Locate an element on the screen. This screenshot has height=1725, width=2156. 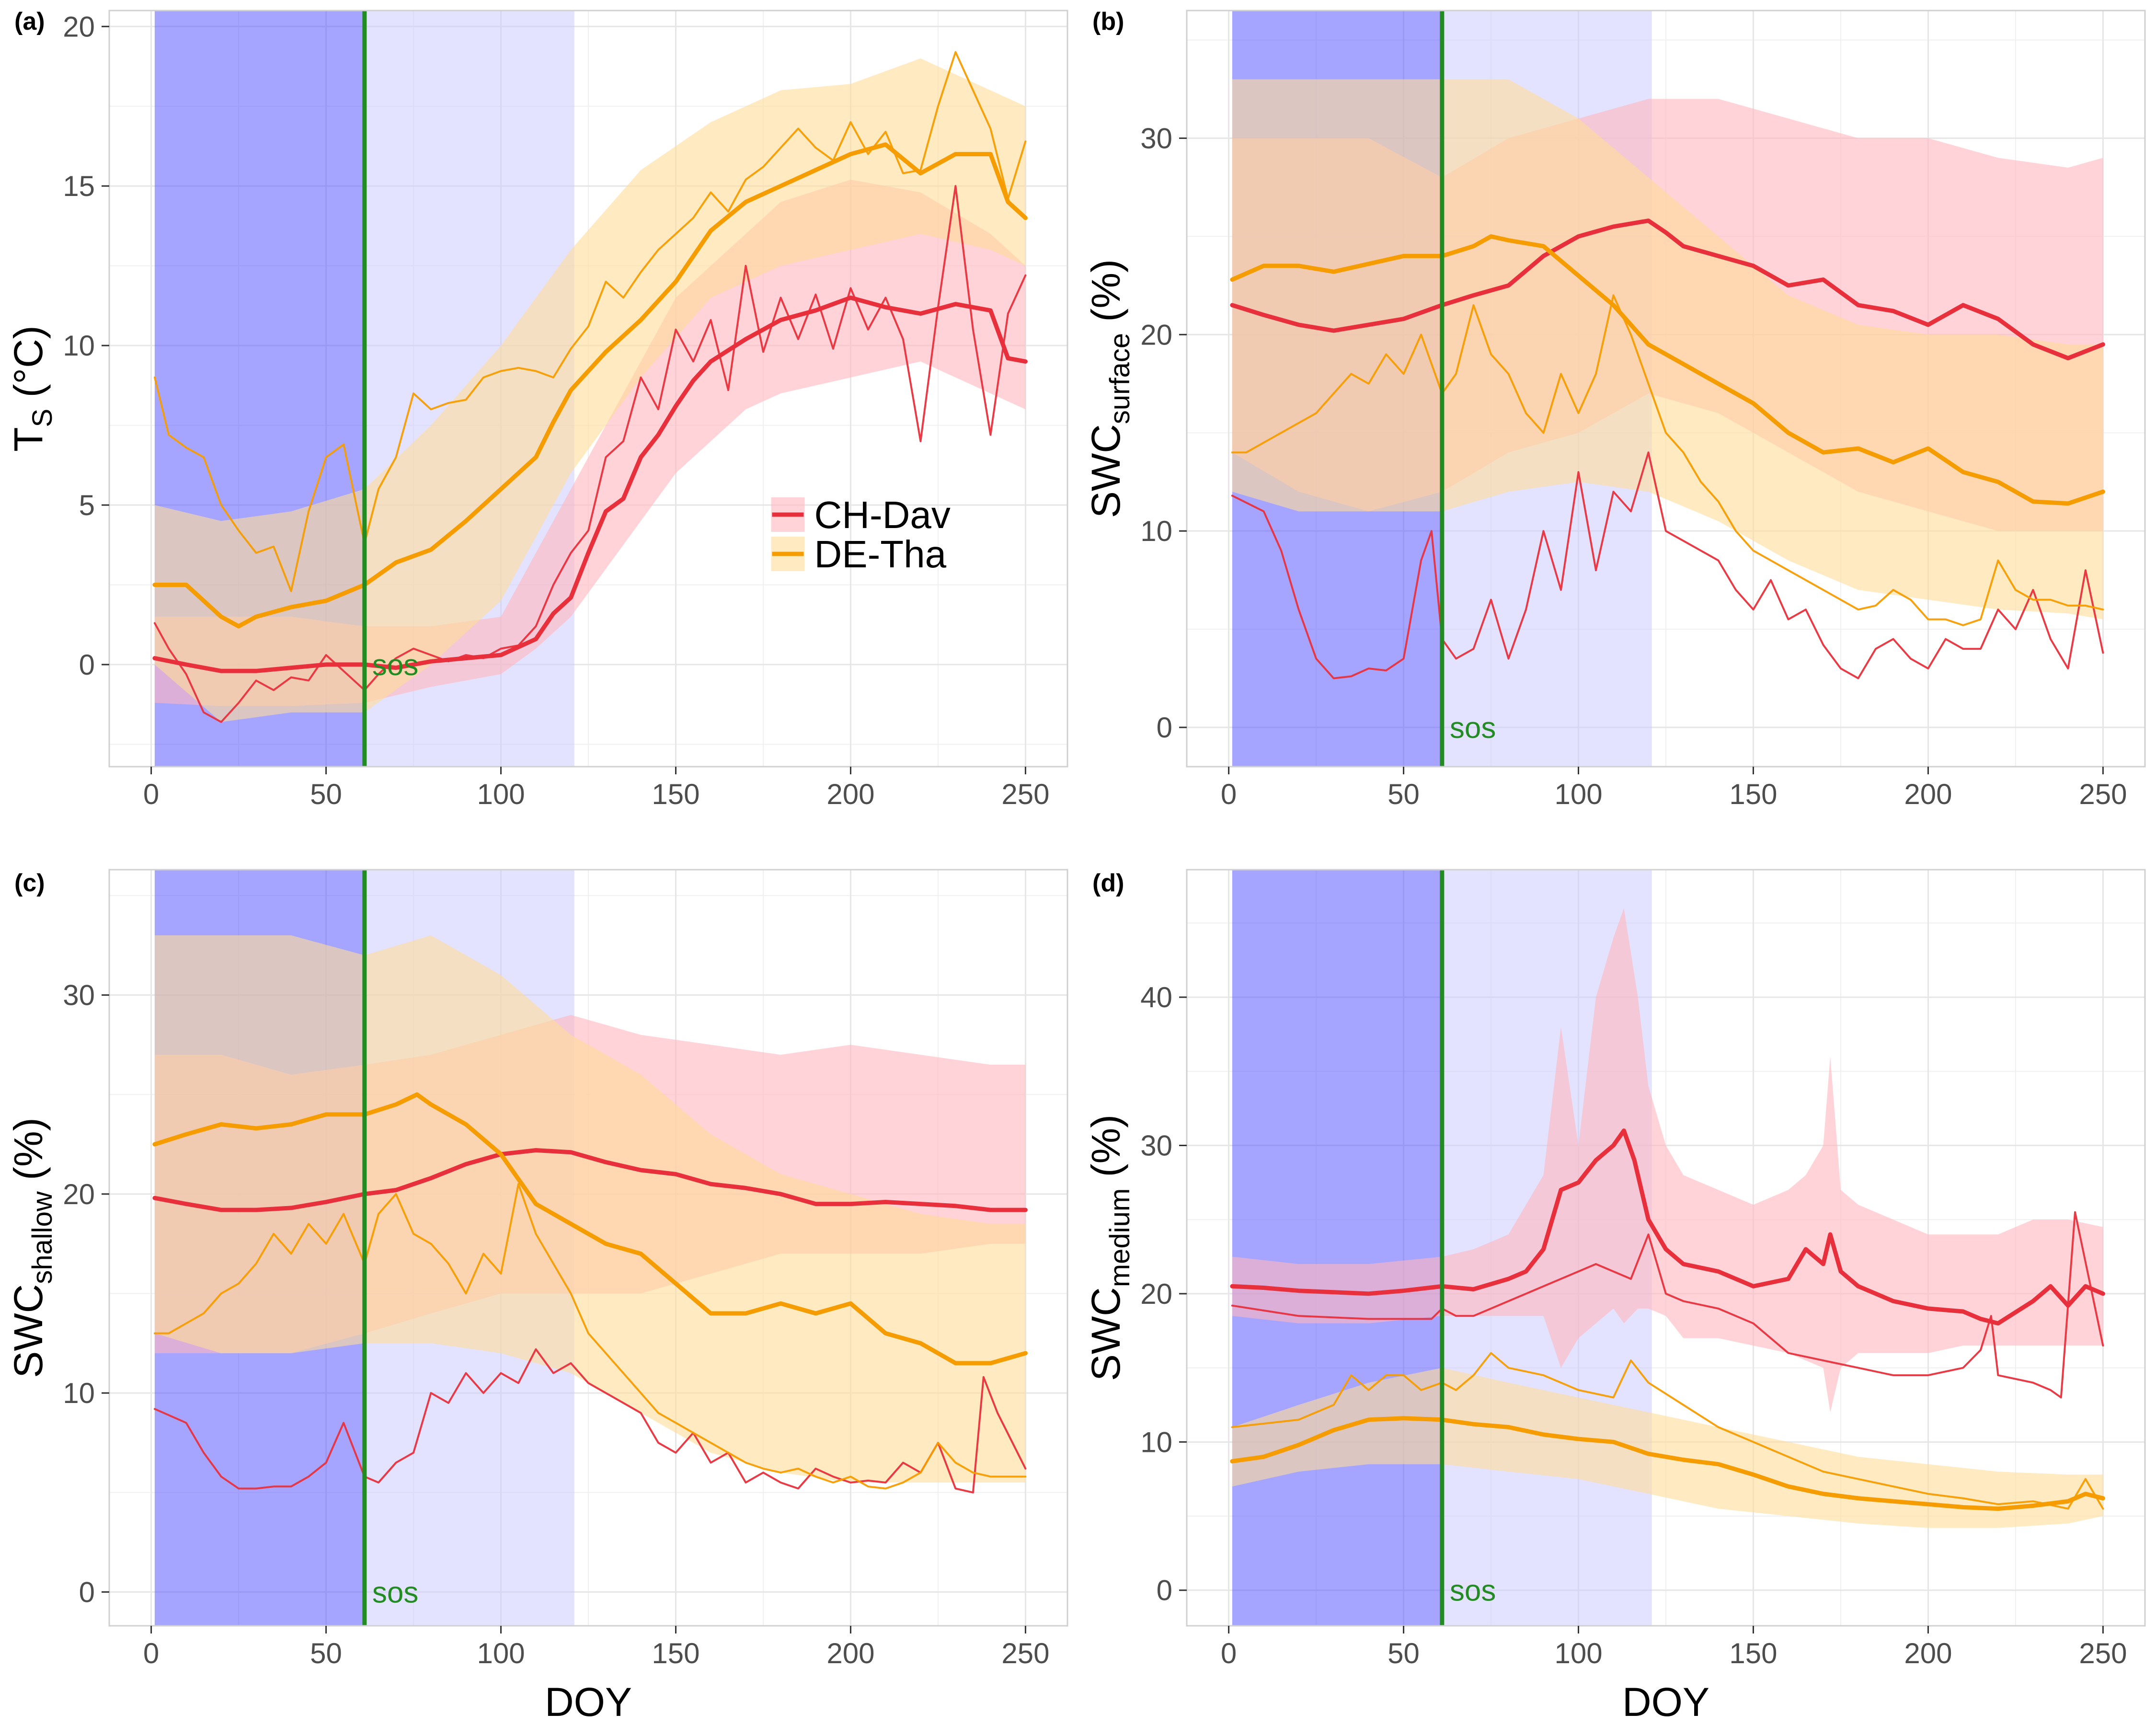
y-axis-title-sub: S is located at coordinates (42, 418).